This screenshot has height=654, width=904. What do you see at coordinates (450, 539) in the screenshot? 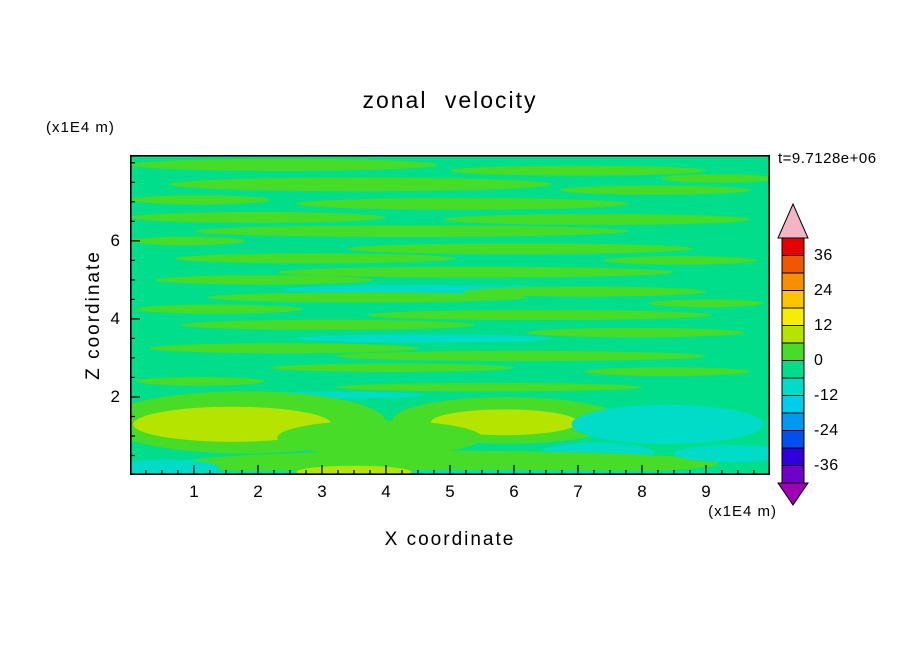
I see `x-axis-title: X coordinate` at bounding box center [450, 539].